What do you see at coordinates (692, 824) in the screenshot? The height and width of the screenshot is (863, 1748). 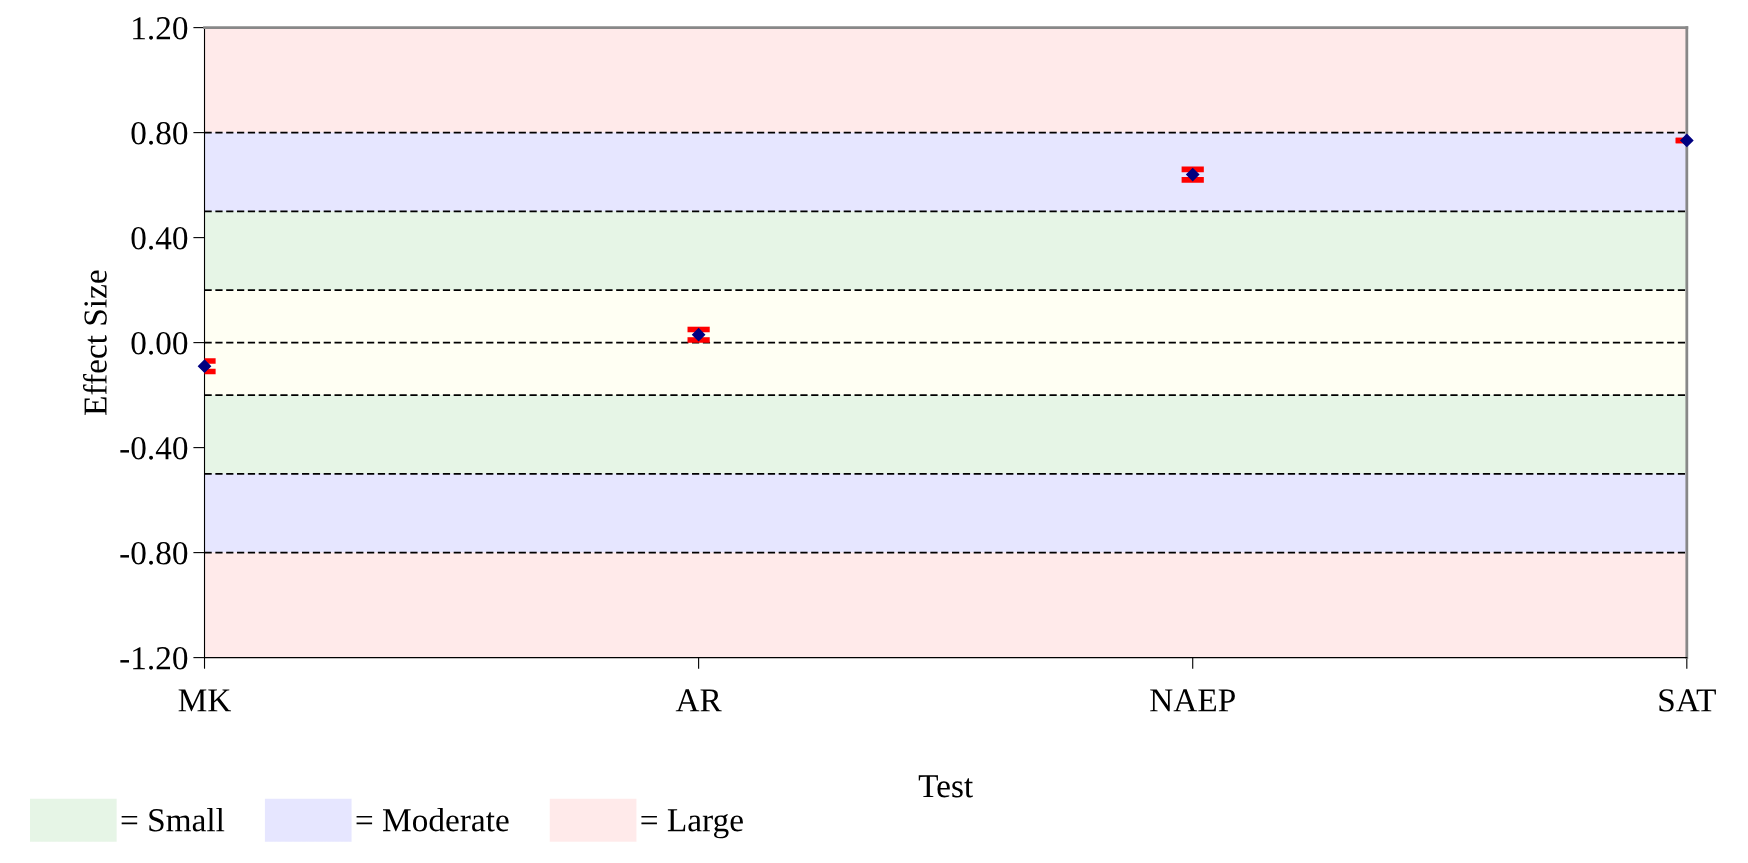 I see `legend-label: = Large` at bounding box center [692, 824].